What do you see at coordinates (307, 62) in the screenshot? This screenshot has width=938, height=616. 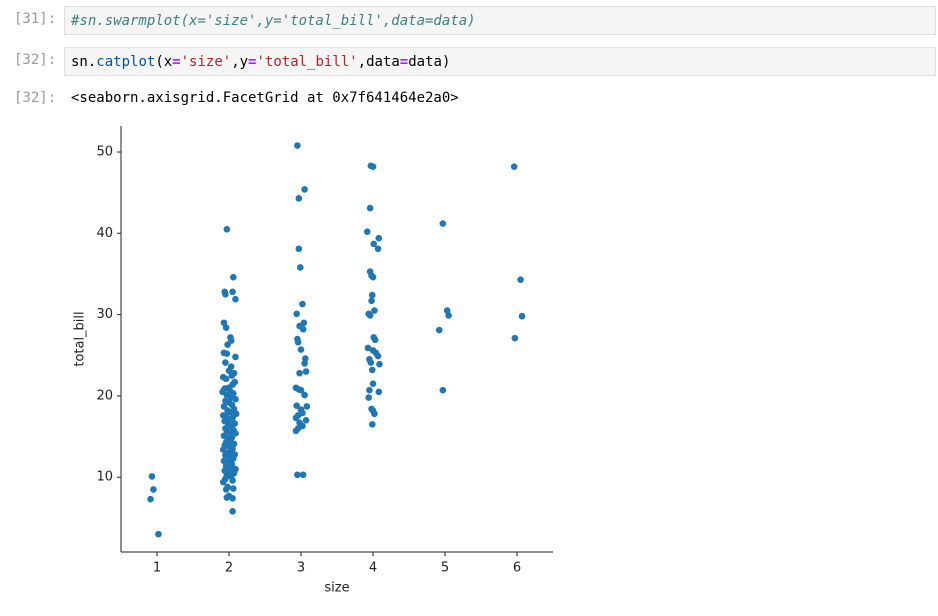 I see `code-token: 'total_bill'` at bounding box center [307, 62].